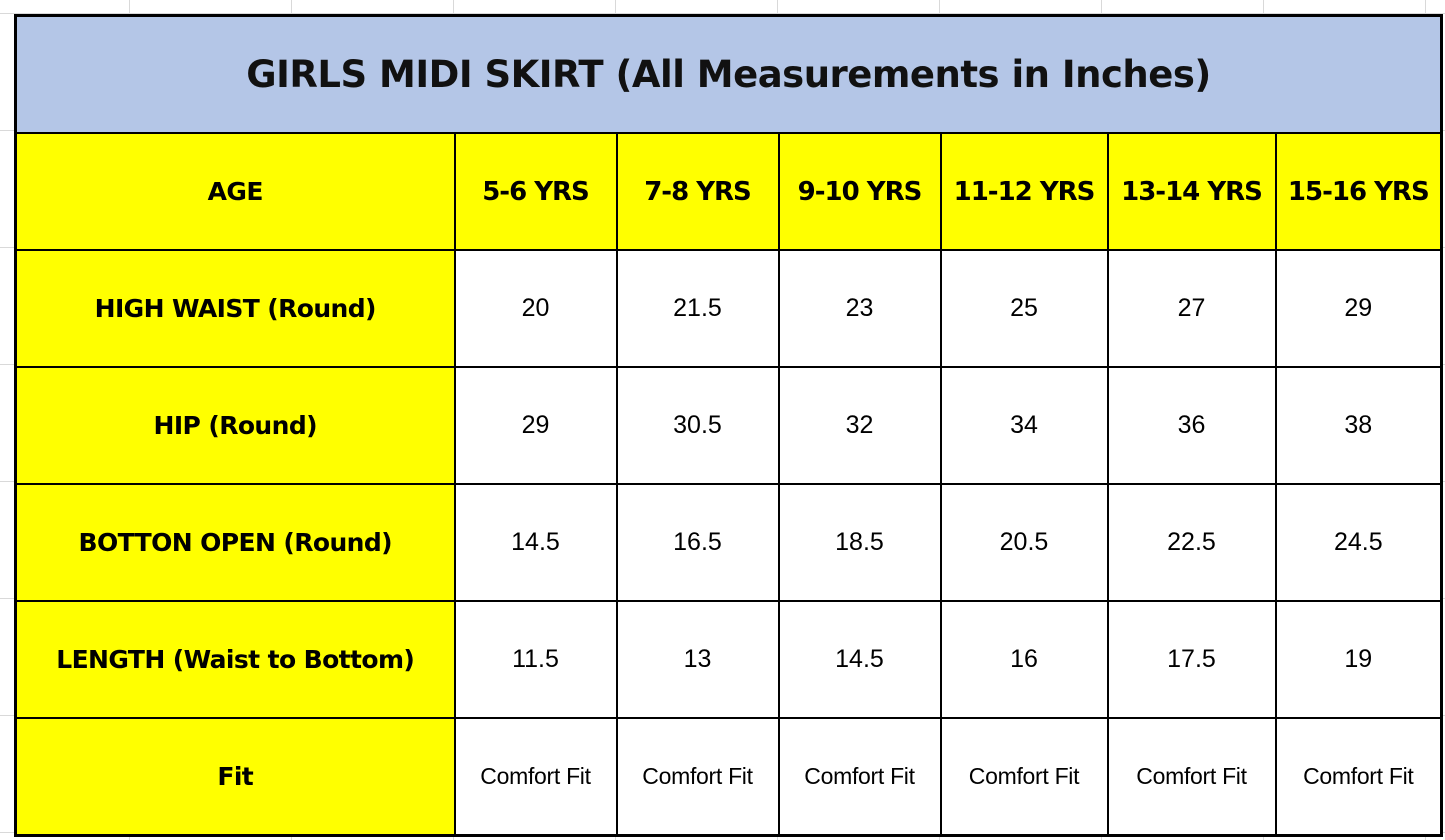 This screenshot has height=840, width=1445. Describe the element at coordinates (235, 659) in the screenshot. I see `row-label: LENGTH (Waist to Bottom)` at that location.